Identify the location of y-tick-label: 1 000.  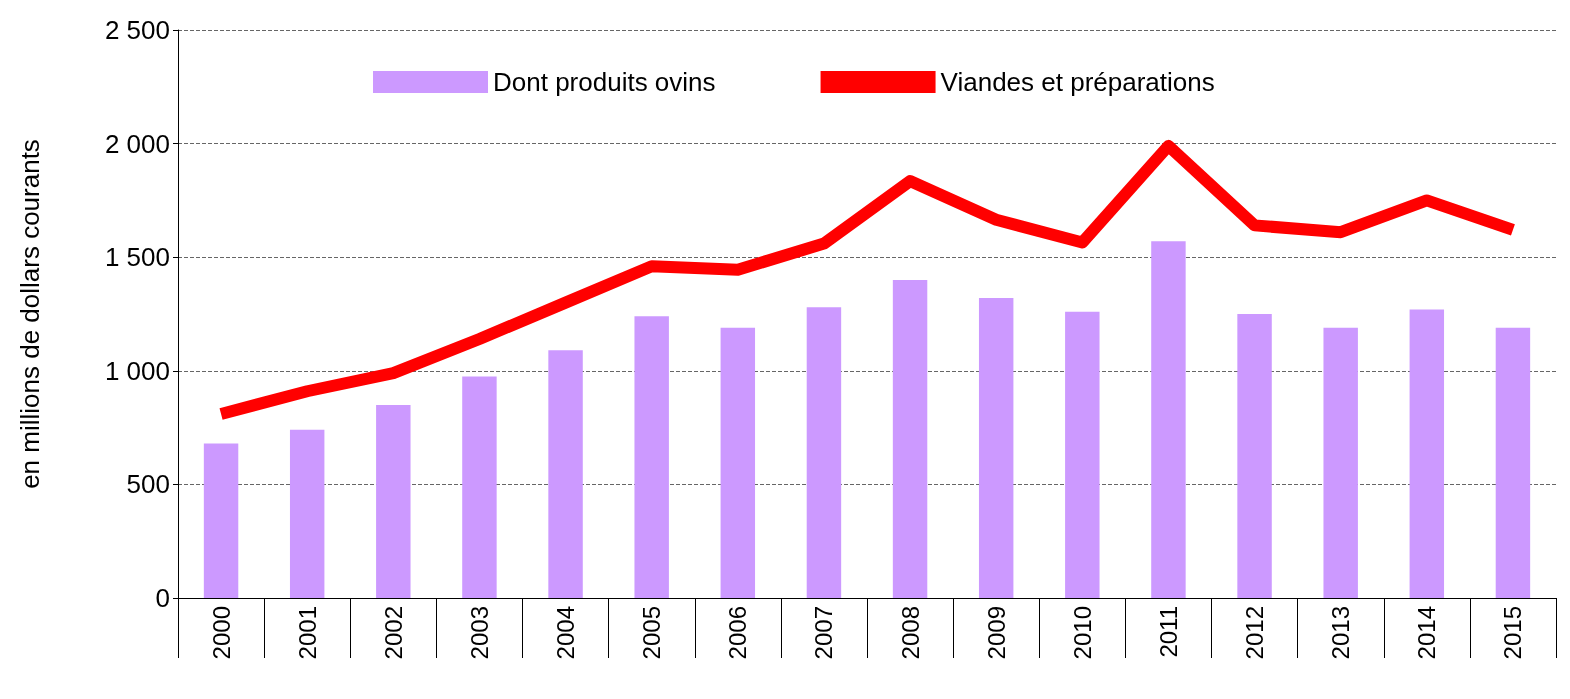
(137, 370).